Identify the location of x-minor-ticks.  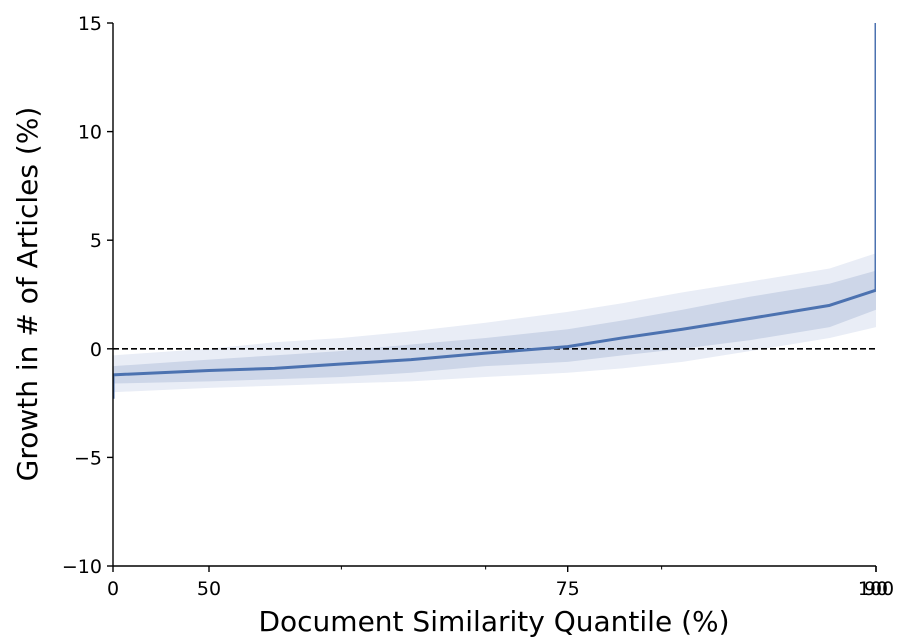
(494, 568).